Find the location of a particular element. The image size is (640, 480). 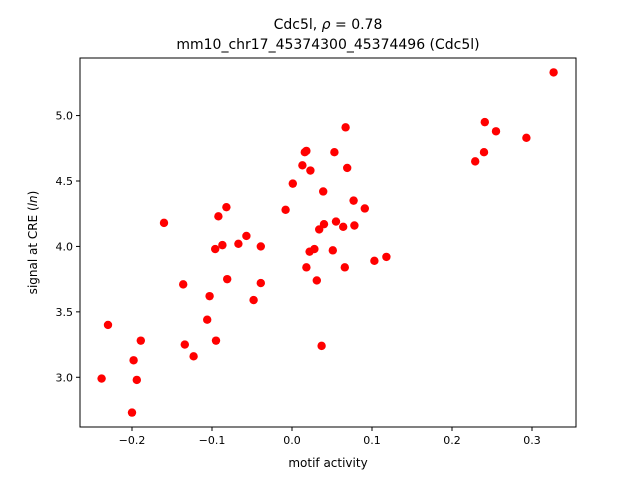

x-tick-label: 0.1 is located at coordinates (372, 440).